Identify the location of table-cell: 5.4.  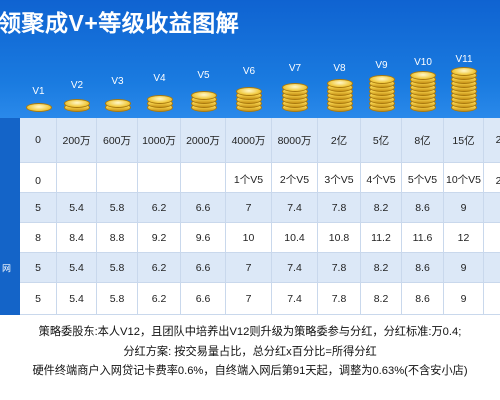
(77, 268).